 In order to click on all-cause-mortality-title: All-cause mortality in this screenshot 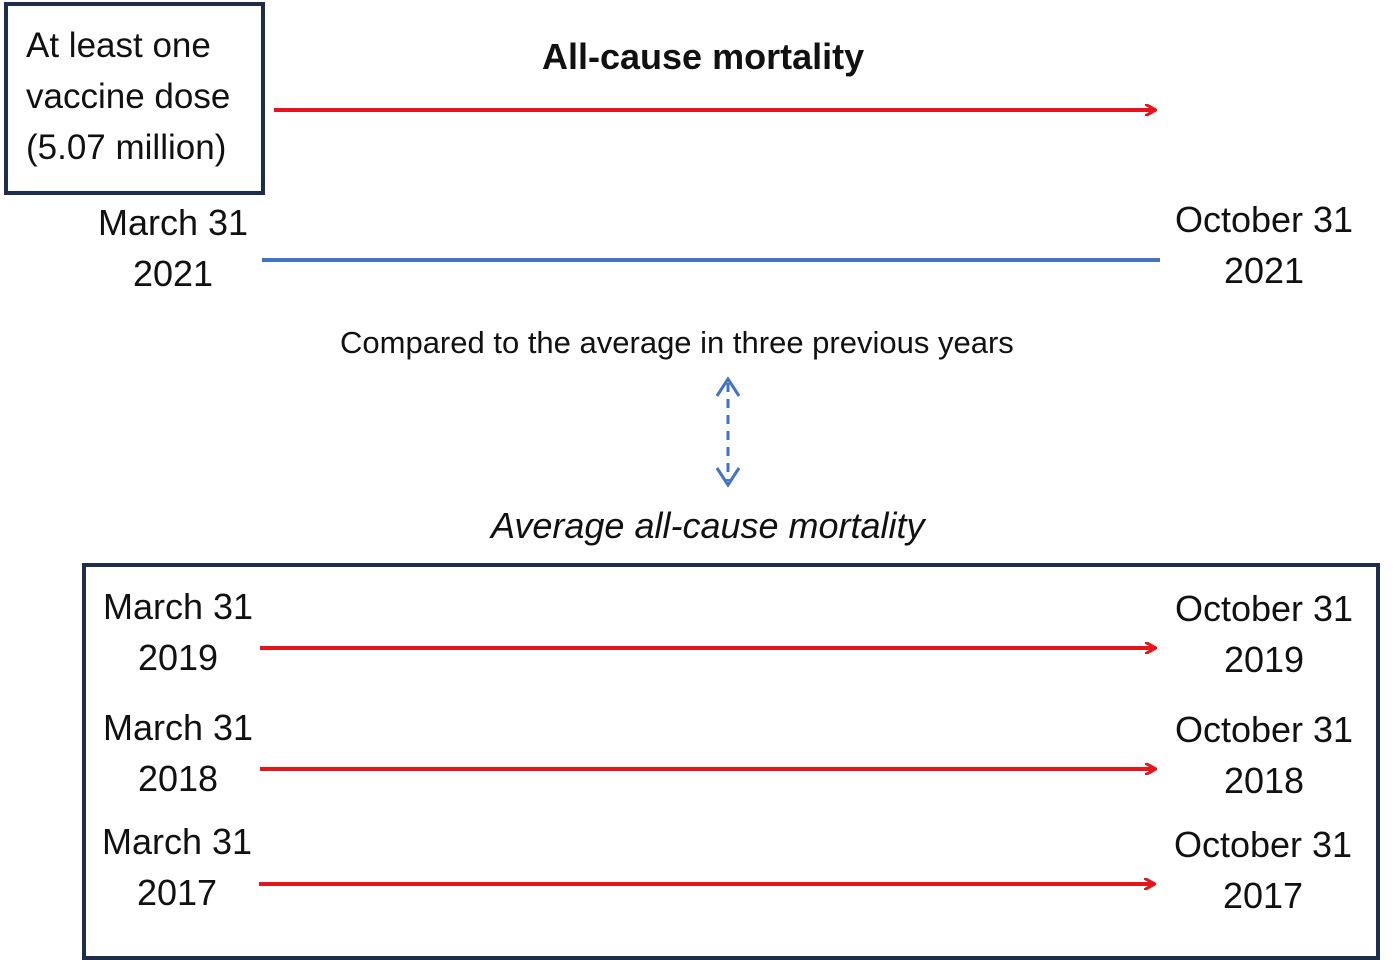, I will do `click(703, 56)`.